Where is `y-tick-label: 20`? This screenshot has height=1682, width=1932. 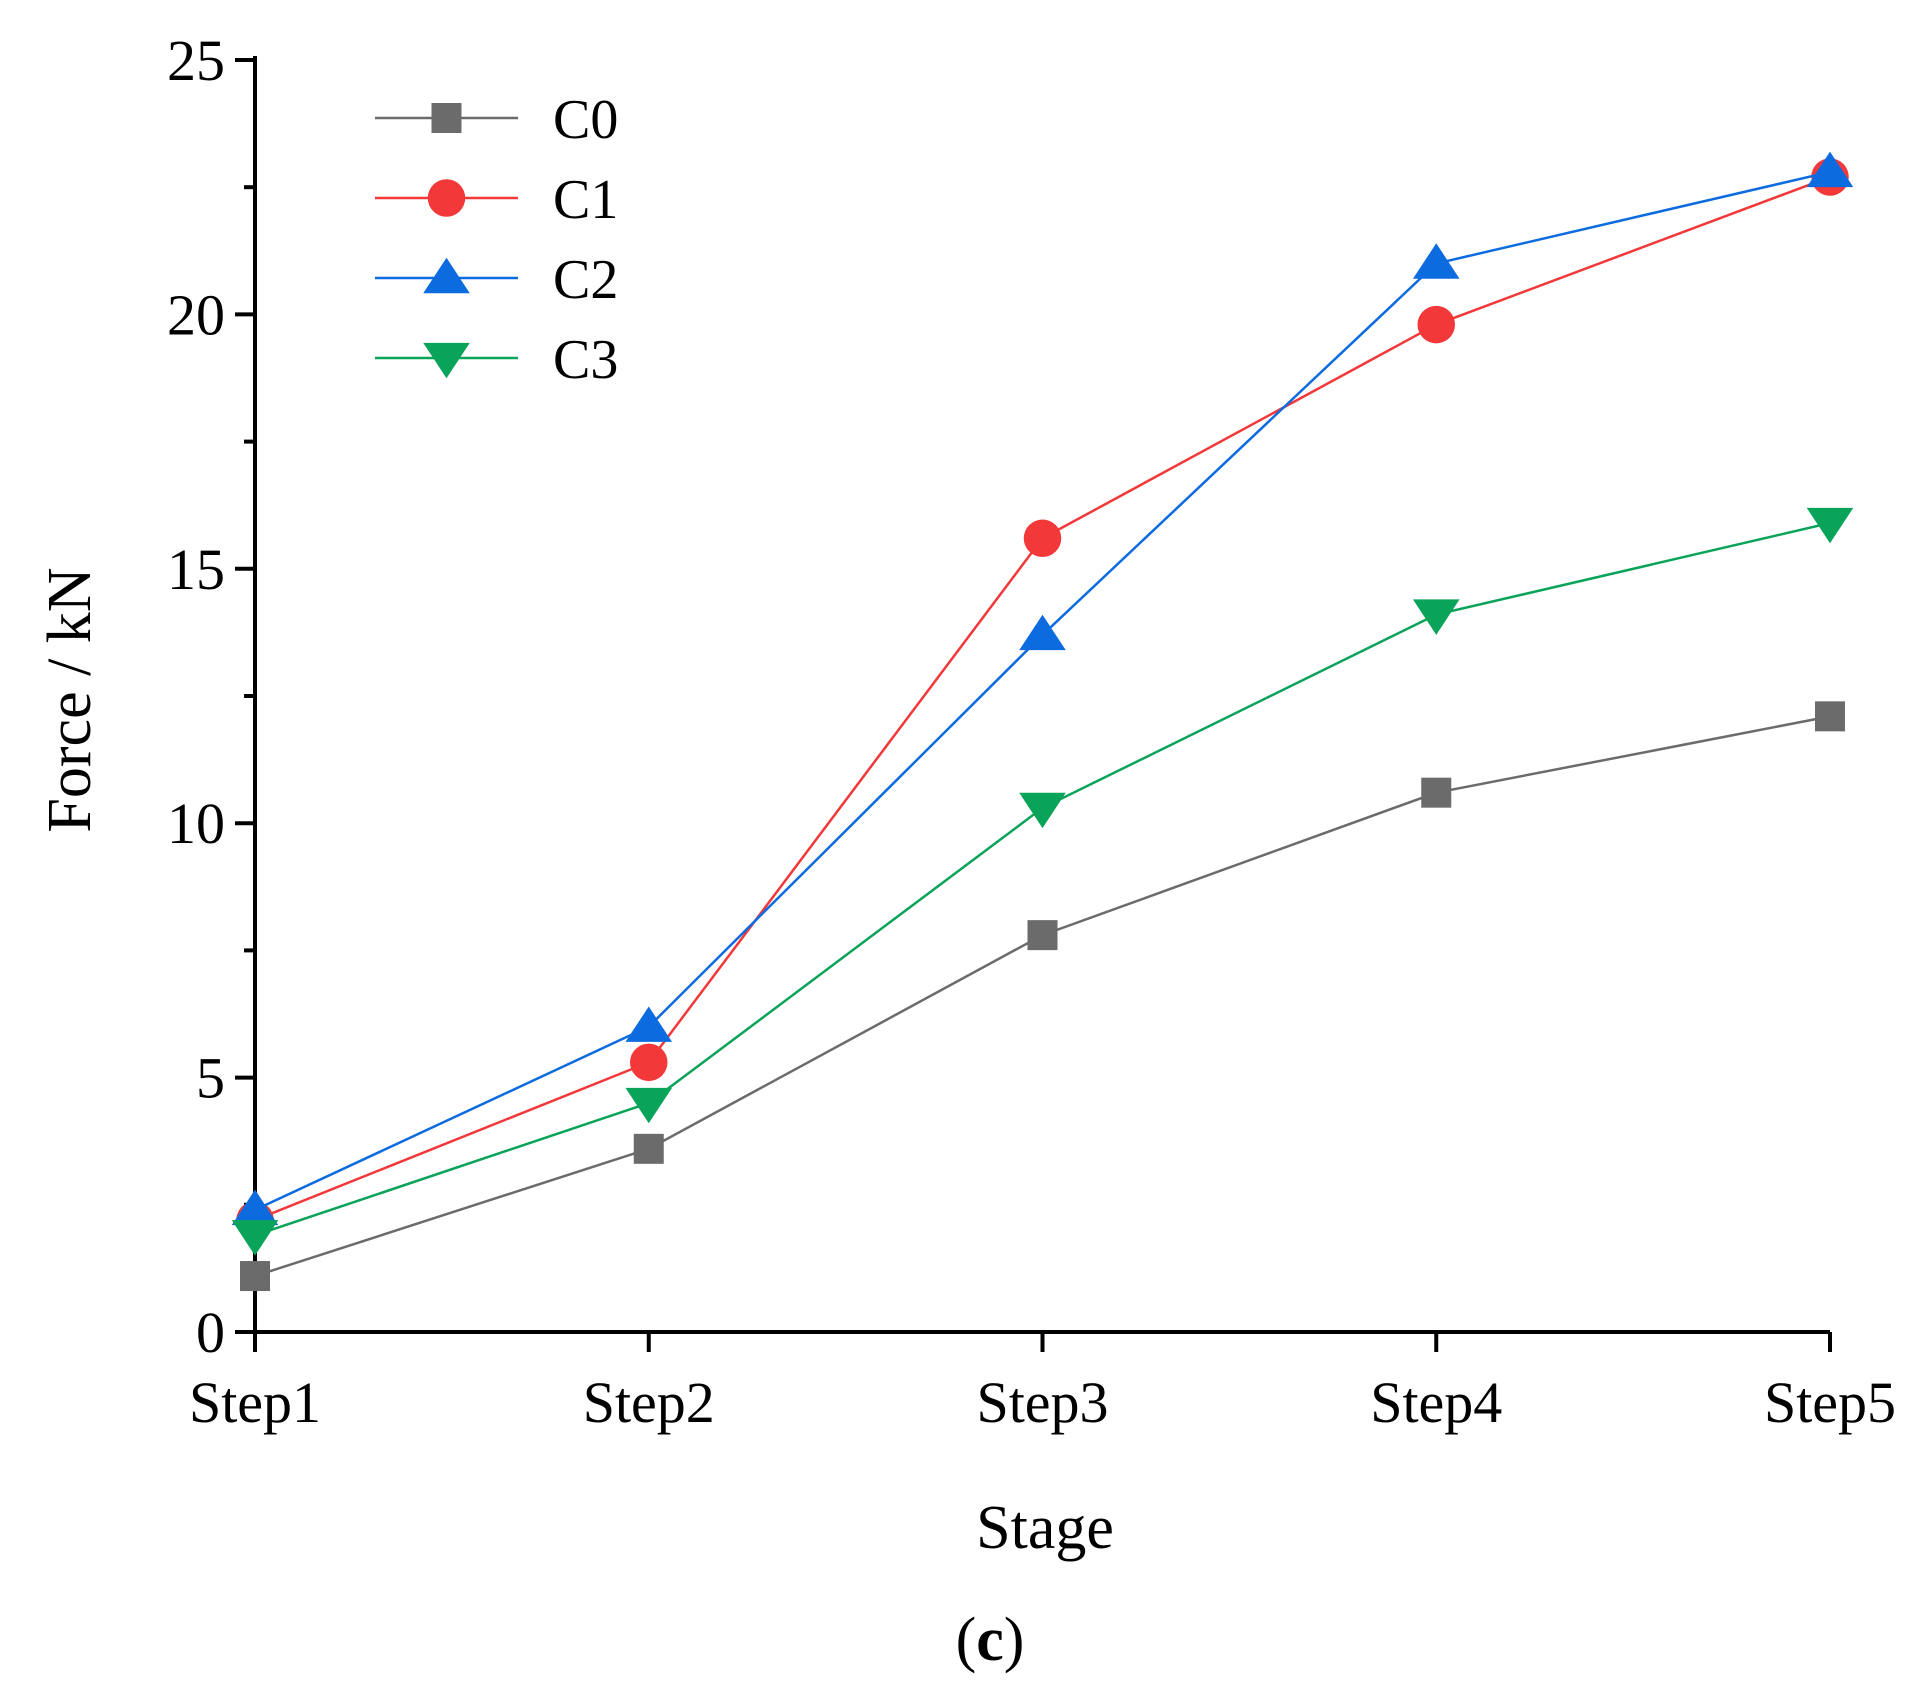
y-tick-label: 20 is located at coordinates (196, 314).